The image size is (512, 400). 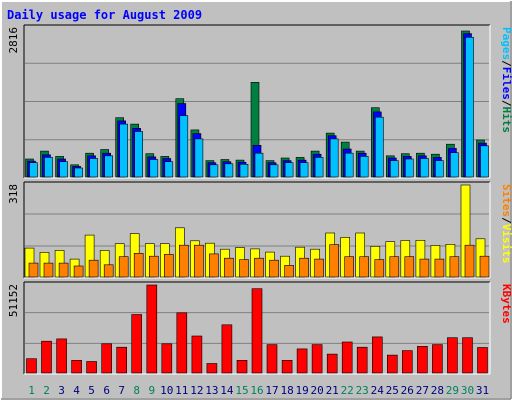 I want to click on side-label-files: Files, so click(x=506, y=83).